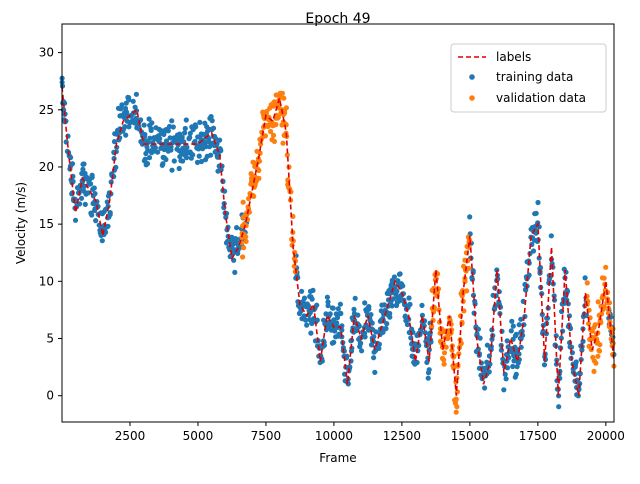 This screenshot has height=484, width=640. What do you see at coordinates (472, 77) in the screenshot?
I see `legend-training-marker` at bounding box center [472, 77].